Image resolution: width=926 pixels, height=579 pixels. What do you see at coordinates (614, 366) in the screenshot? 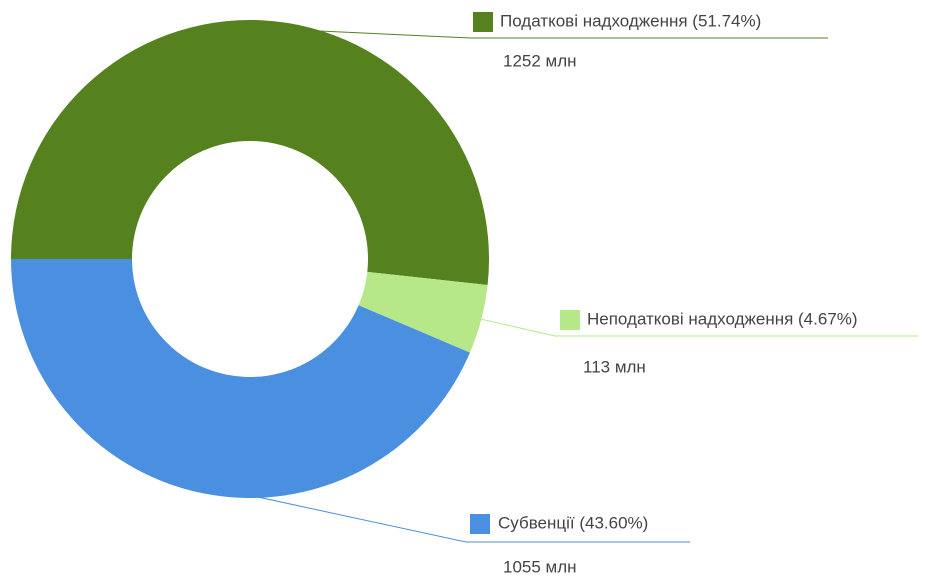
I see `value-label: 113 млн` at bounding box center [614, 366].